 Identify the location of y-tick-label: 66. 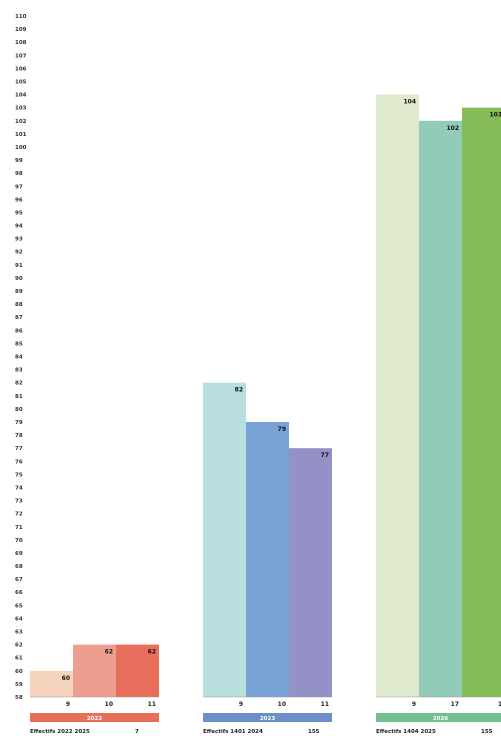
(19, 593).